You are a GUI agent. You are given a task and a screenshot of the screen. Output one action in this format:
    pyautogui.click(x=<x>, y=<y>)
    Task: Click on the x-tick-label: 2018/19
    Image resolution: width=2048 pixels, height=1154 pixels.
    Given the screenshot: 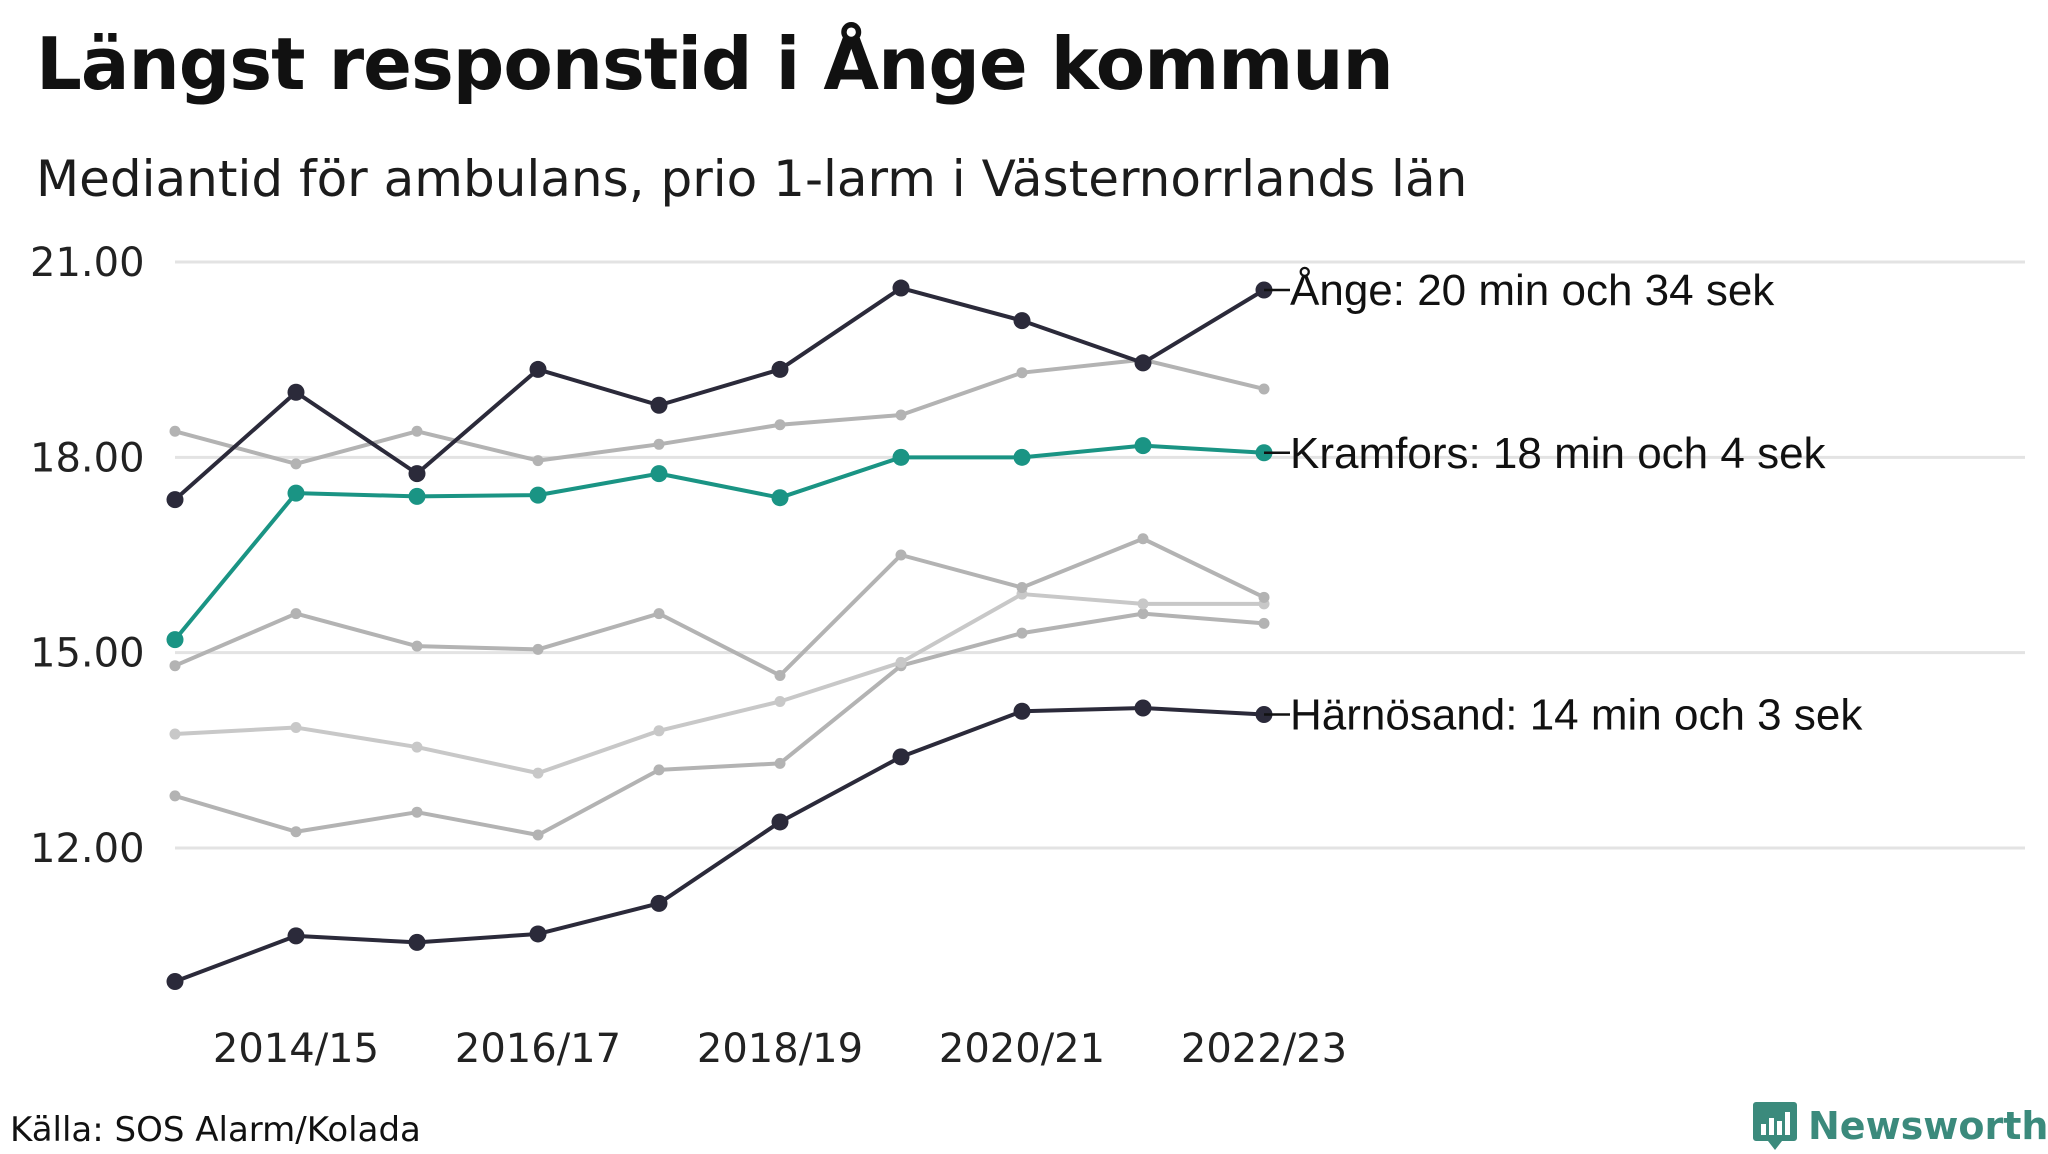 What is the action you would take?
    pyautogui.click(x=780, y=1049)
    